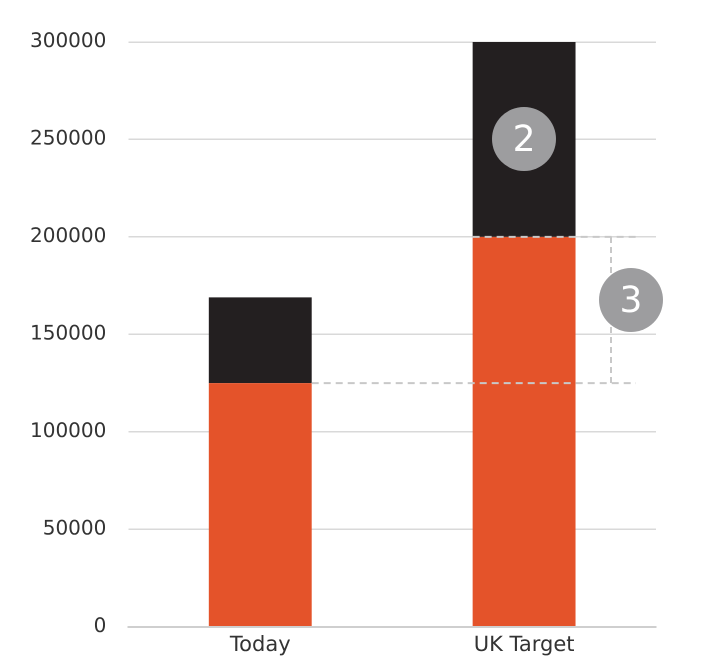 The image size is (704, 672). What do you see at coordinates (524, 139) in the screenshot?
I see `annotation: 2` at bounding box center [524, 139].